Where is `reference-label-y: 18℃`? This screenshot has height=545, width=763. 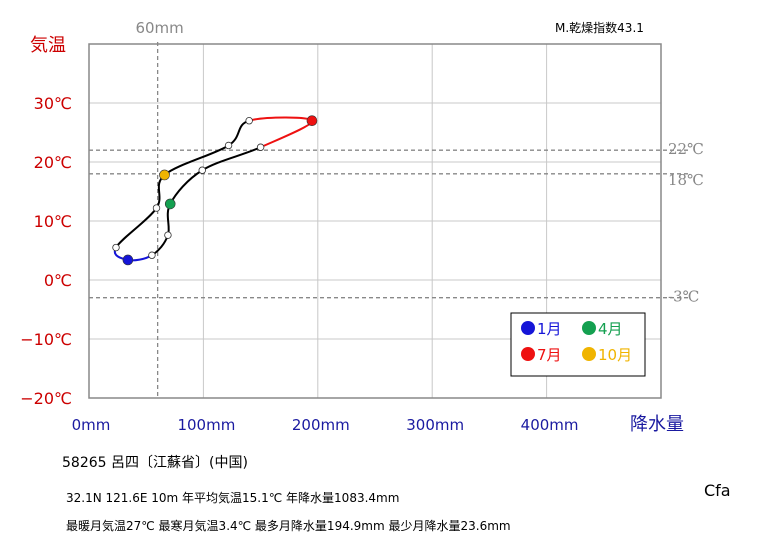 reference-label-y: 18℃ is located at coordinates (686, 180).